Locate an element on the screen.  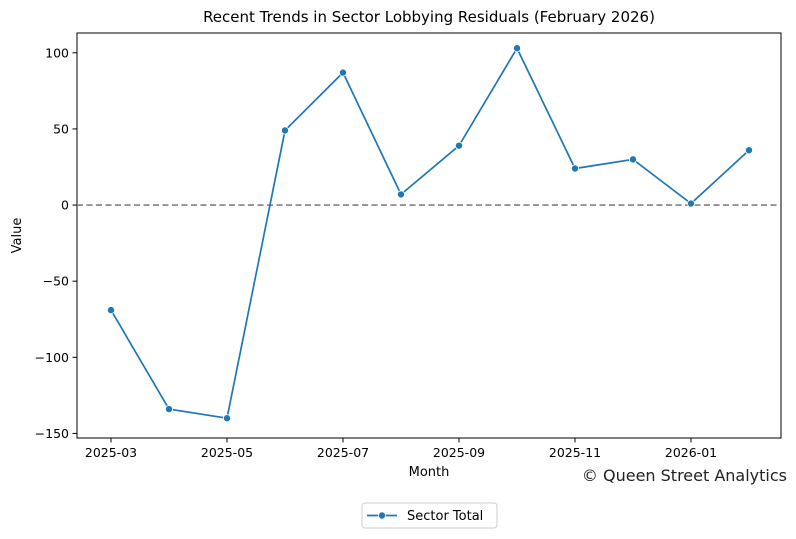
legend: Sector Total is located at coordinates (429, 515).